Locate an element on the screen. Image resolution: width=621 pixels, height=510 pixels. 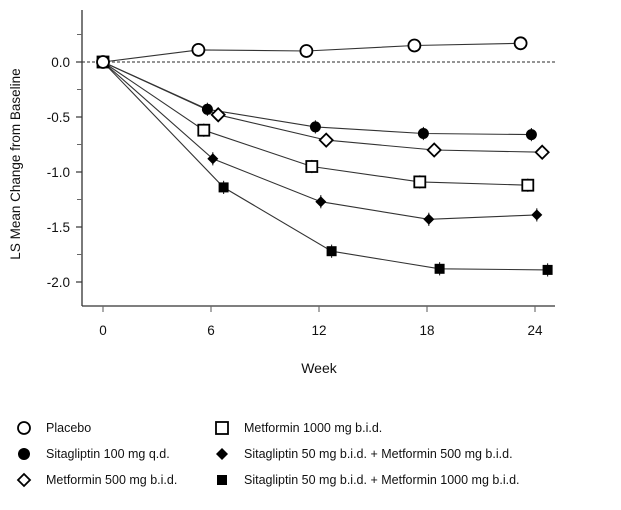
x-axis-label: Week is located at coordinates (319, 368).